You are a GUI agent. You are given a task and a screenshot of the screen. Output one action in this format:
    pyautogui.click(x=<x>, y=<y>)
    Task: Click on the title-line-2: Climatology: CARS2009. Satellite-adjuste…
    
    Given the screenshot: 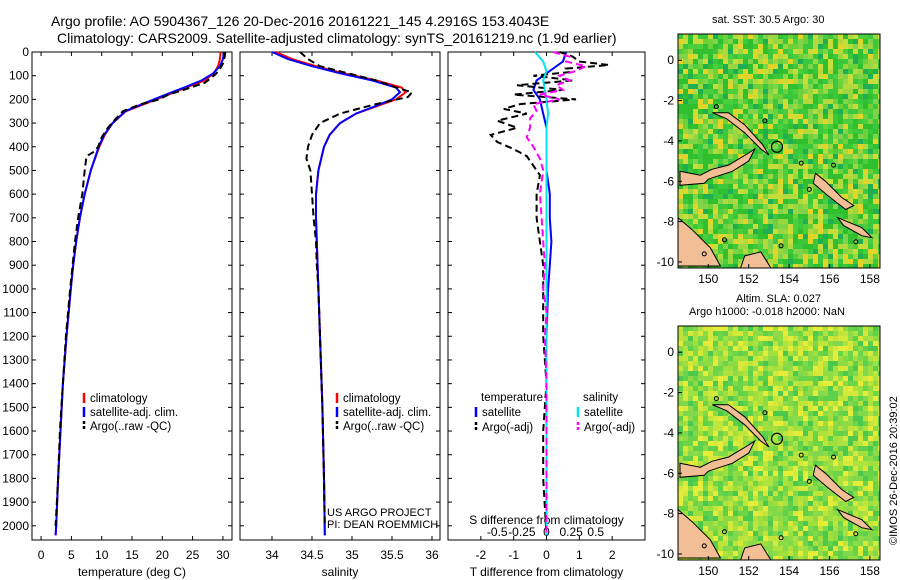 What is the action you would take?
    pyautogui.click(x=337, y=38)
    